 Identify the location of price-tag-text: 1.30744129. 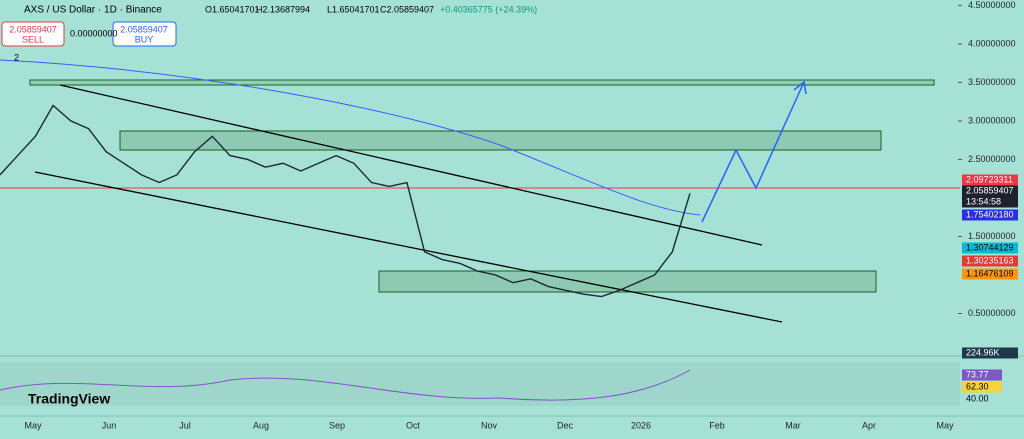
(990, 247).